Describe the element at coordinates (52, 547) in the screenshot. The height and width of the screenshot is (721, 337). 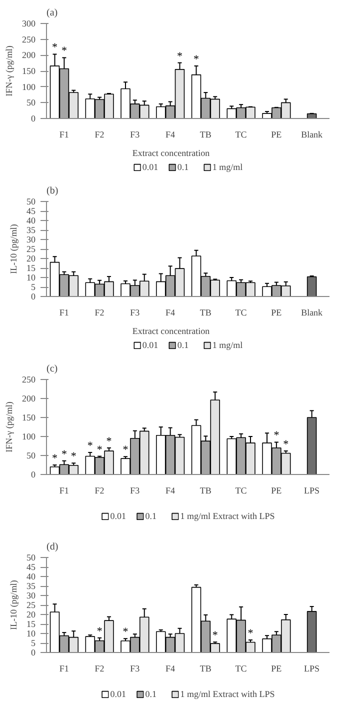
I see `chart-title: (d)` at that location.